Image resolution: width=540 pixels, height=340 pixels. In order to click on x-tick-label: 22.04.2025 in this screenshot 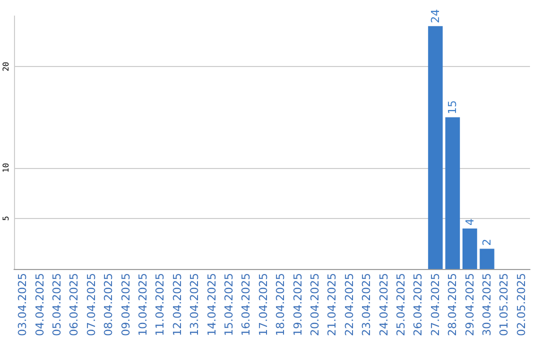, I will do `click(349, 304)`.